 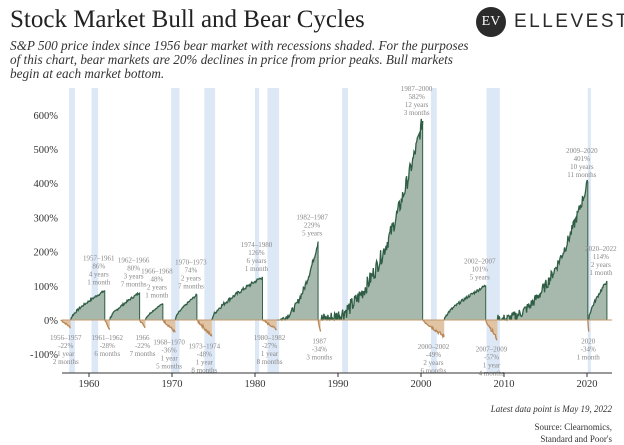 I want to click on bear-cycle-label: 1966 -22% 7 months, so click(x=143, y=346).